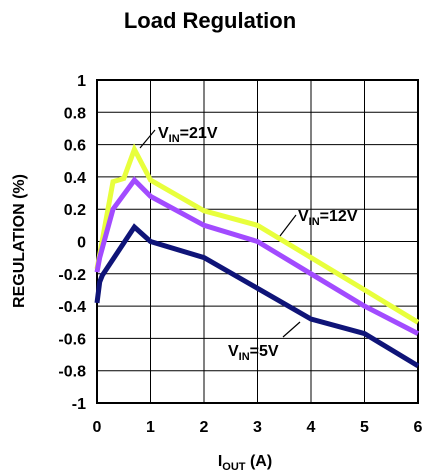  I want to click on series-label-21v-tail: =21V, so click(199, 133).